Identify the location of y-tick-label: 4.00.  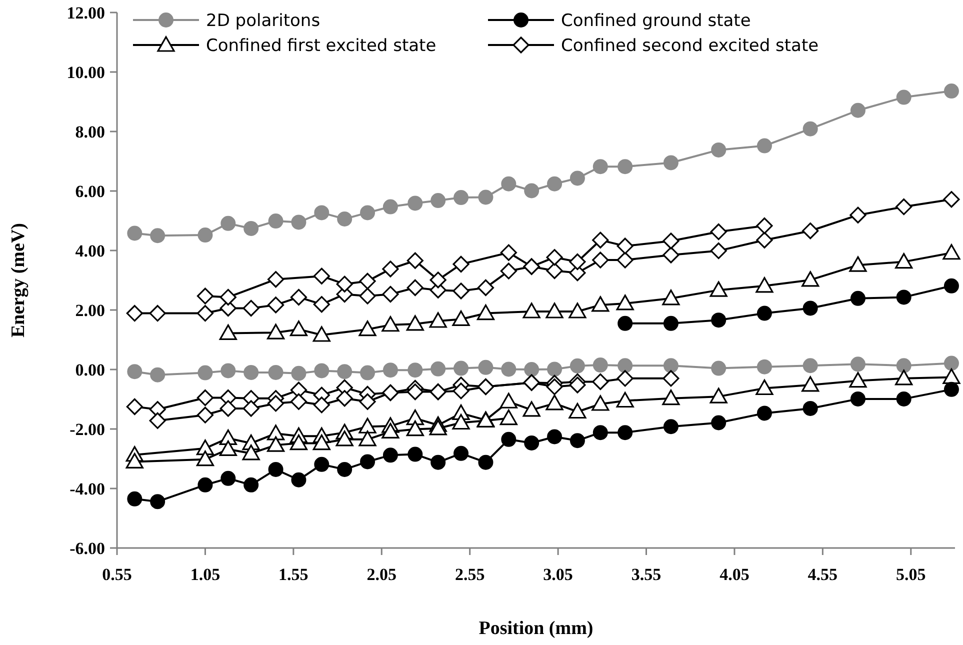
(90, 250).